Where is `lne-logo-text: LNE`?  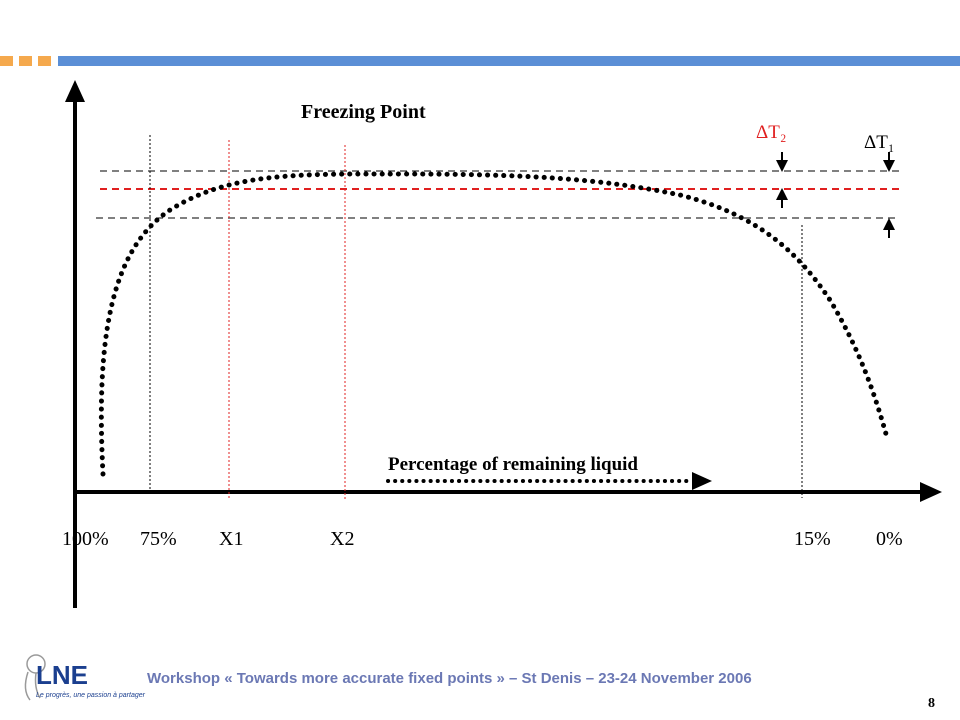
lne-logo-text: LNE is located at coordinates (62, 675).